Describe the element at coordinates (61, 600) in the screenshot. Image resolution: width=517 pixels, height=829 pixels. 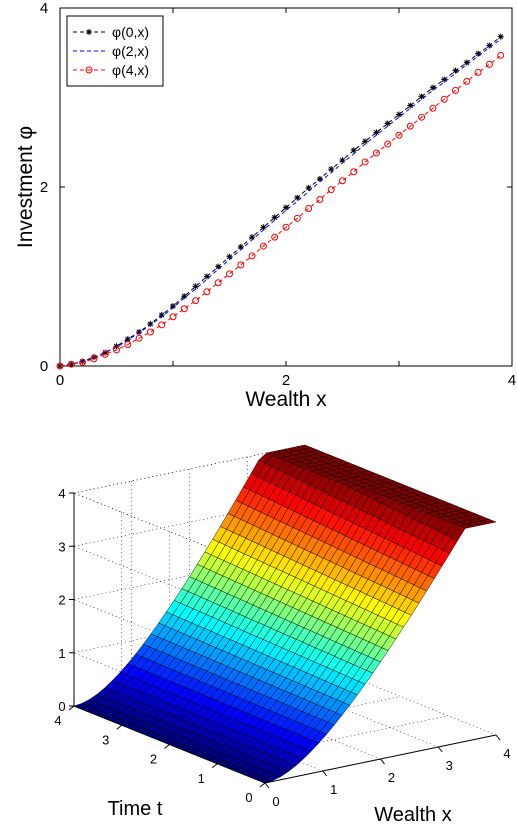
I see `z-tick-label: 2` at that location.